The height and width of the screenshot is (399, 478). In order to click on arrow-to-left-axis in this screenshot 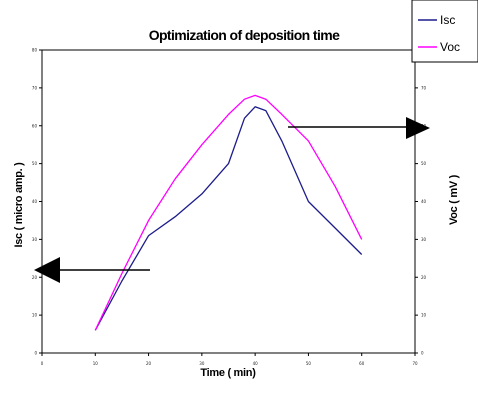, I will do `click(92, 270)`.